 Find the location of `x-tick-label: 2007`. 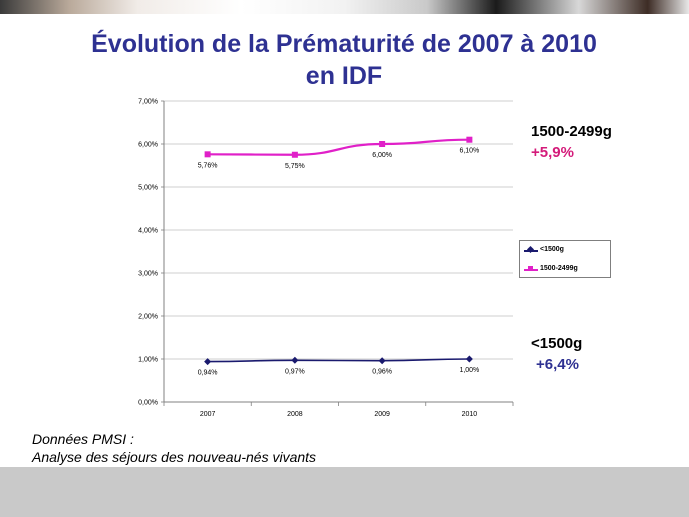

x-tick-label: 2007 is located at coordinates (208, 414).